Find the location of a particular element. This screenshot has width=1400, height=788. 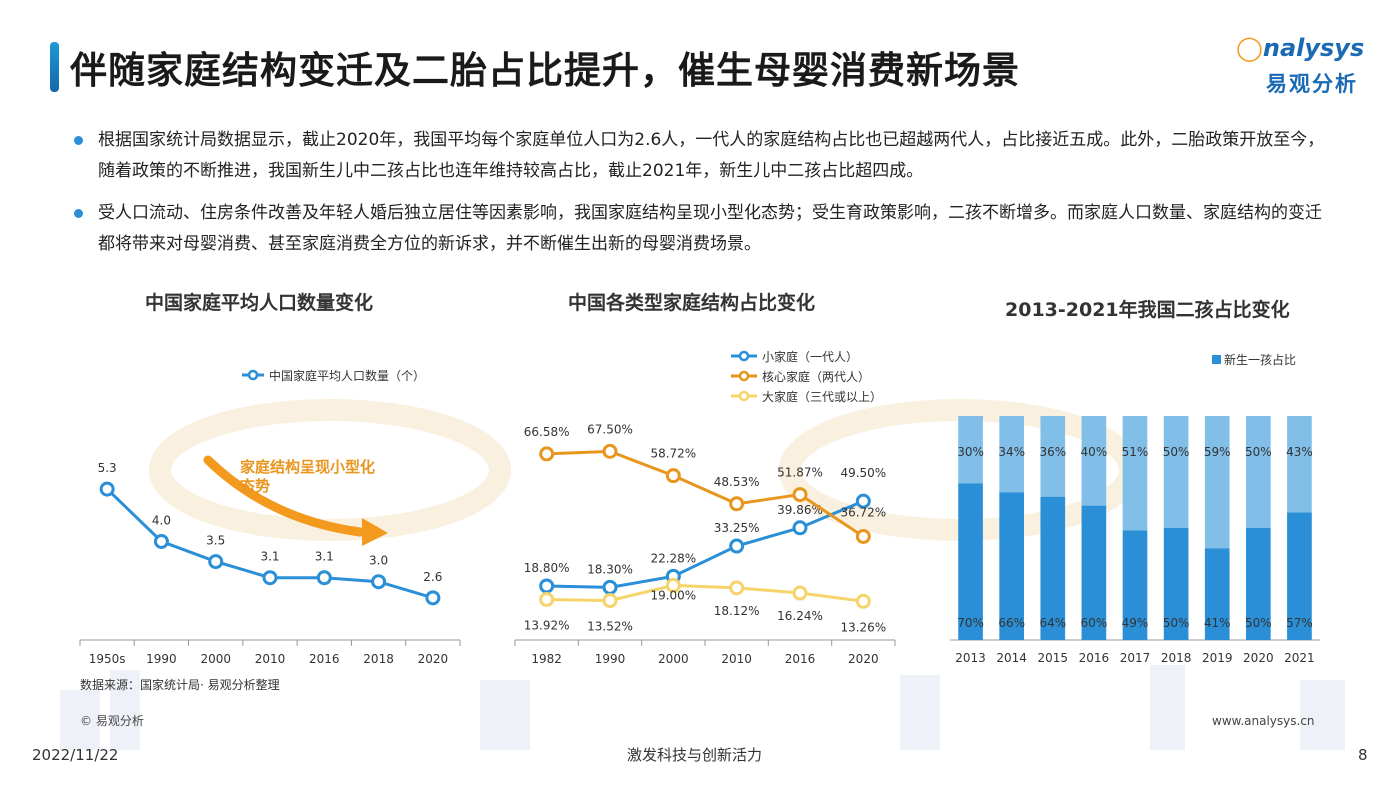

data-label: 3.5 is located at coordinates (215, 541).